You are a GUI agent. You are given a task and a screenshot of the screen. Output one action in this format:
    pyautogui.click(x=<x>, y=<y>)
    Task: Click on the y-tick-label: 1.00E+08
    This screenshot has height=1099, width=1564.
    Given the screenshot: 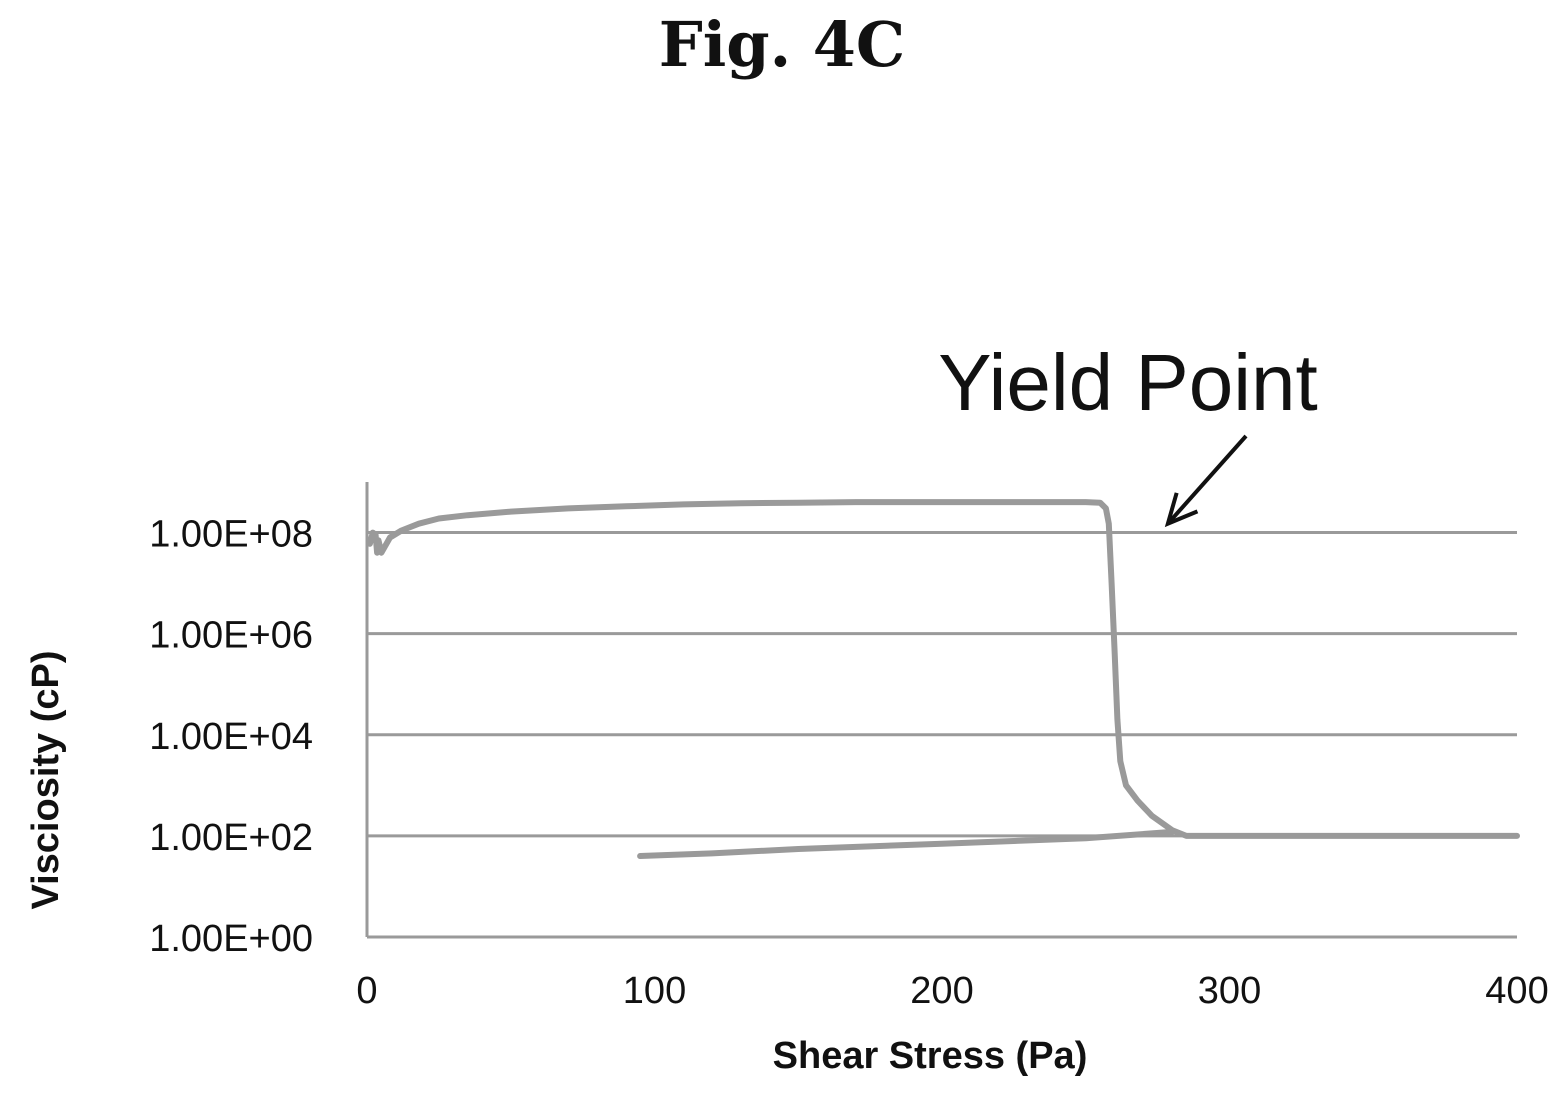 What is the action you would take?
    pyautogui.click(x=231, y=535)
    